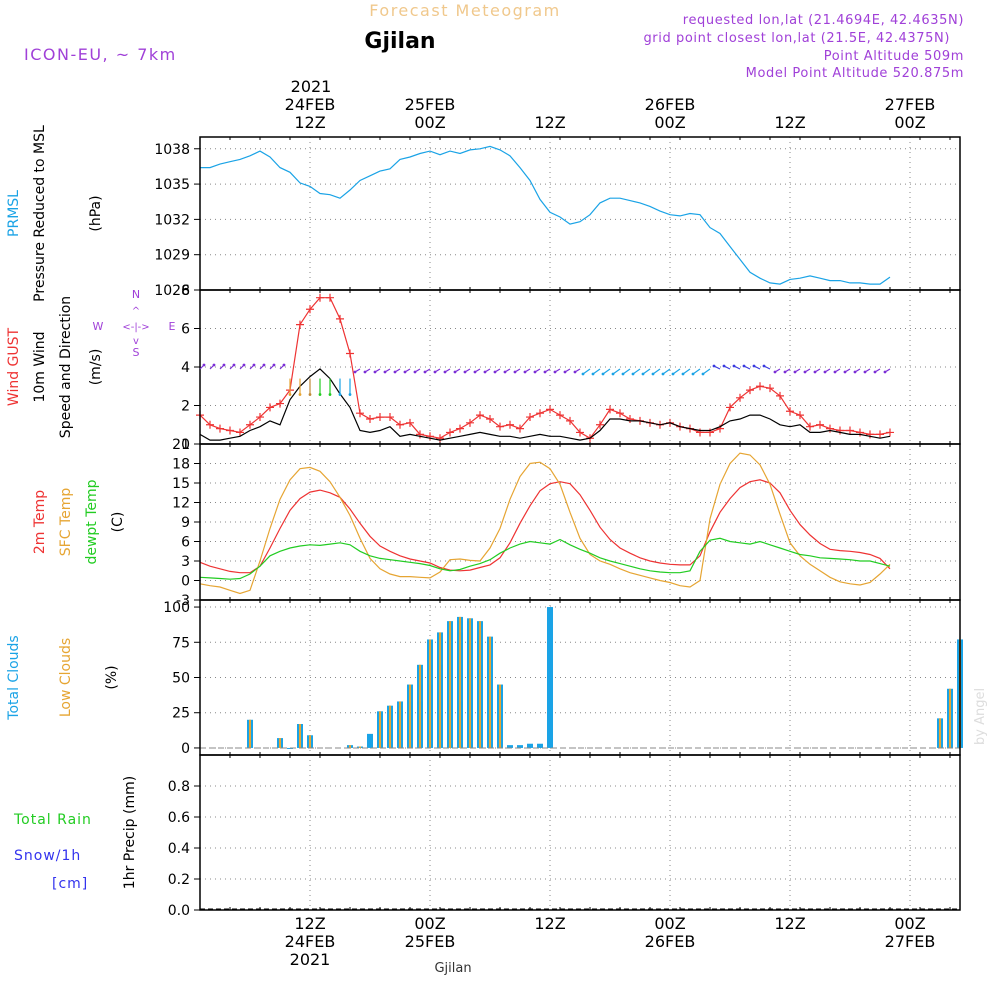 Image resolution: width=1000 pixels, height=1000 pixels. Describe the element at coordinates (179, 911) in the screenshot. I see `y-tick-label: 0.0` at that location.